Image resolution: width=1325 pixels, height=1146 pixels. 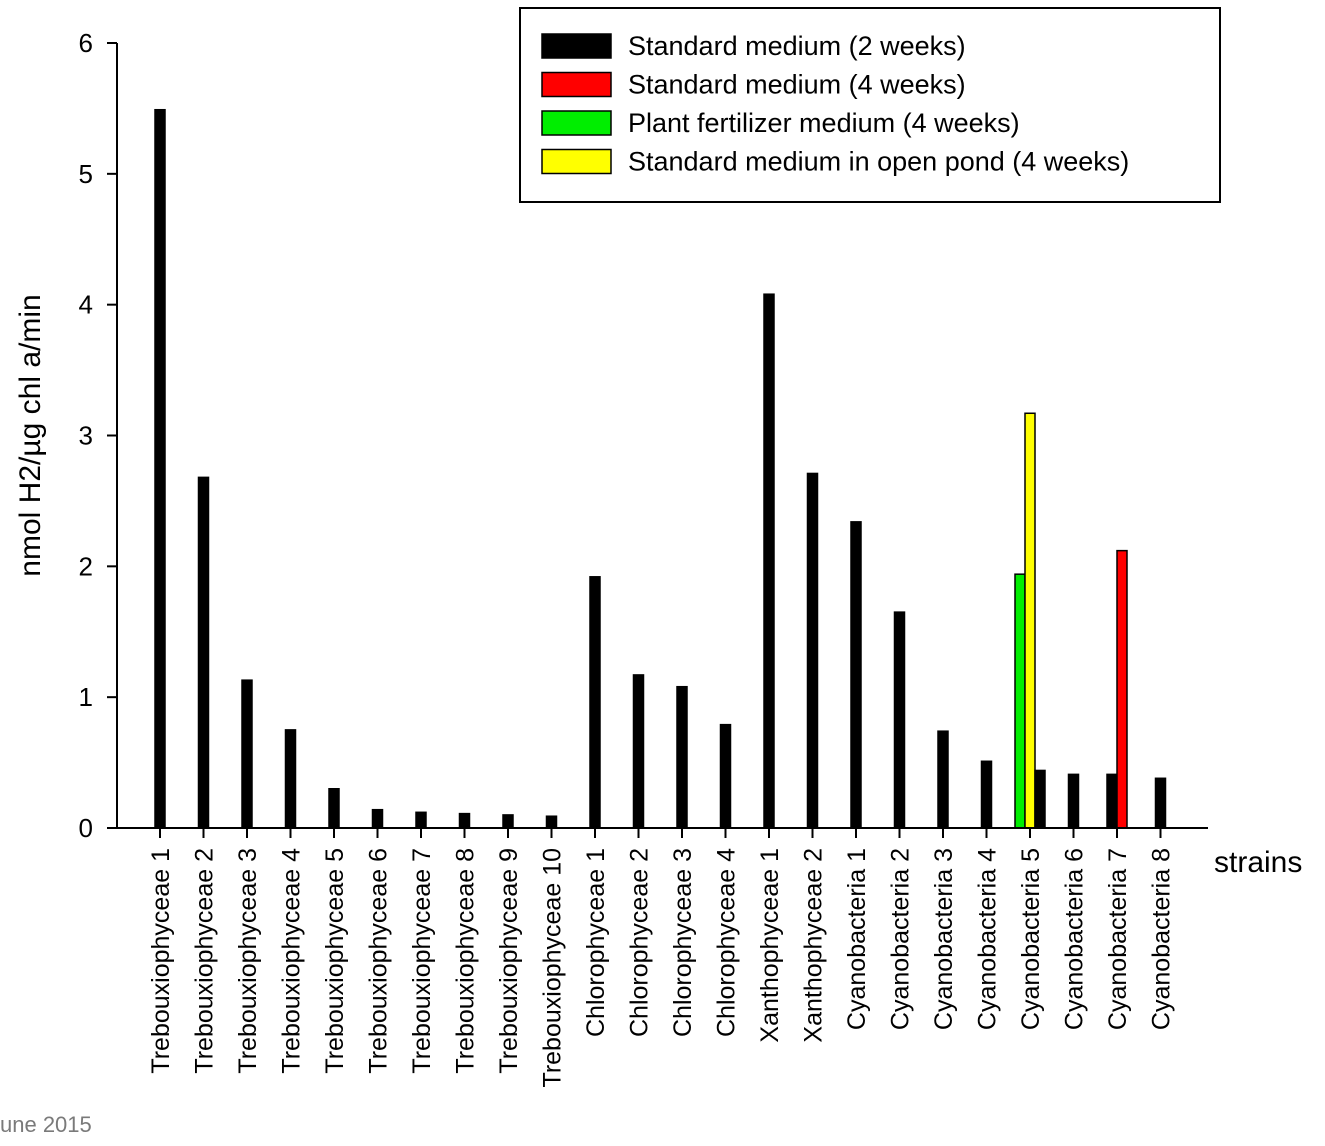 What do you see at coordinates (727, 942) in the screenshot?
I see `x-category-label: Chlorophyceae 4` at bounding box center [727, 942].